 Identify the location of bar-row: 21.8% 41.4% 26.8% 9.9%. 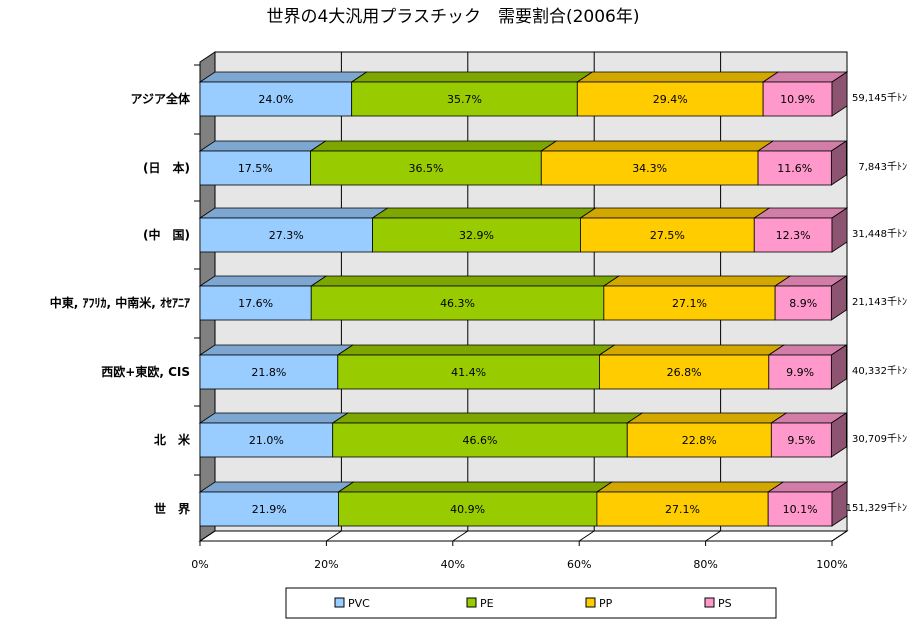
(523, 367).